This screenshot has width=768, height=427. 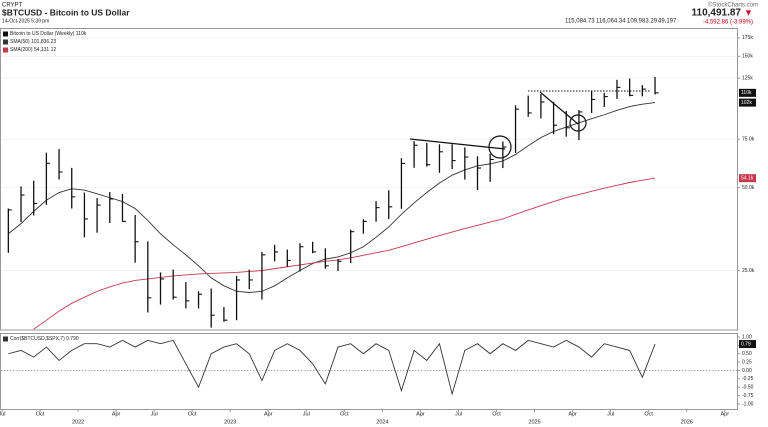 What do you see at coordinates (12, 6) in the screenshot?
I see `exchange: CRYPT` at bounding box center [12, 6].